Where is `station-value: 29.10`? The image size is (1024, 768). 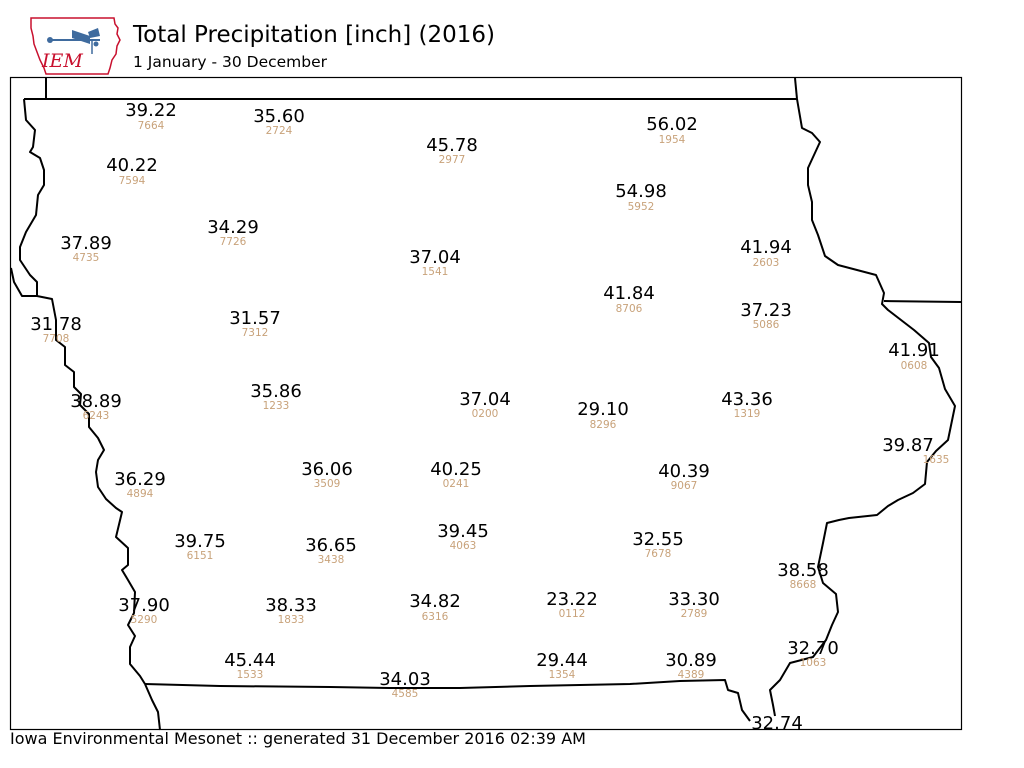 station-value: 29.10 is located at coordinates (603, 409).